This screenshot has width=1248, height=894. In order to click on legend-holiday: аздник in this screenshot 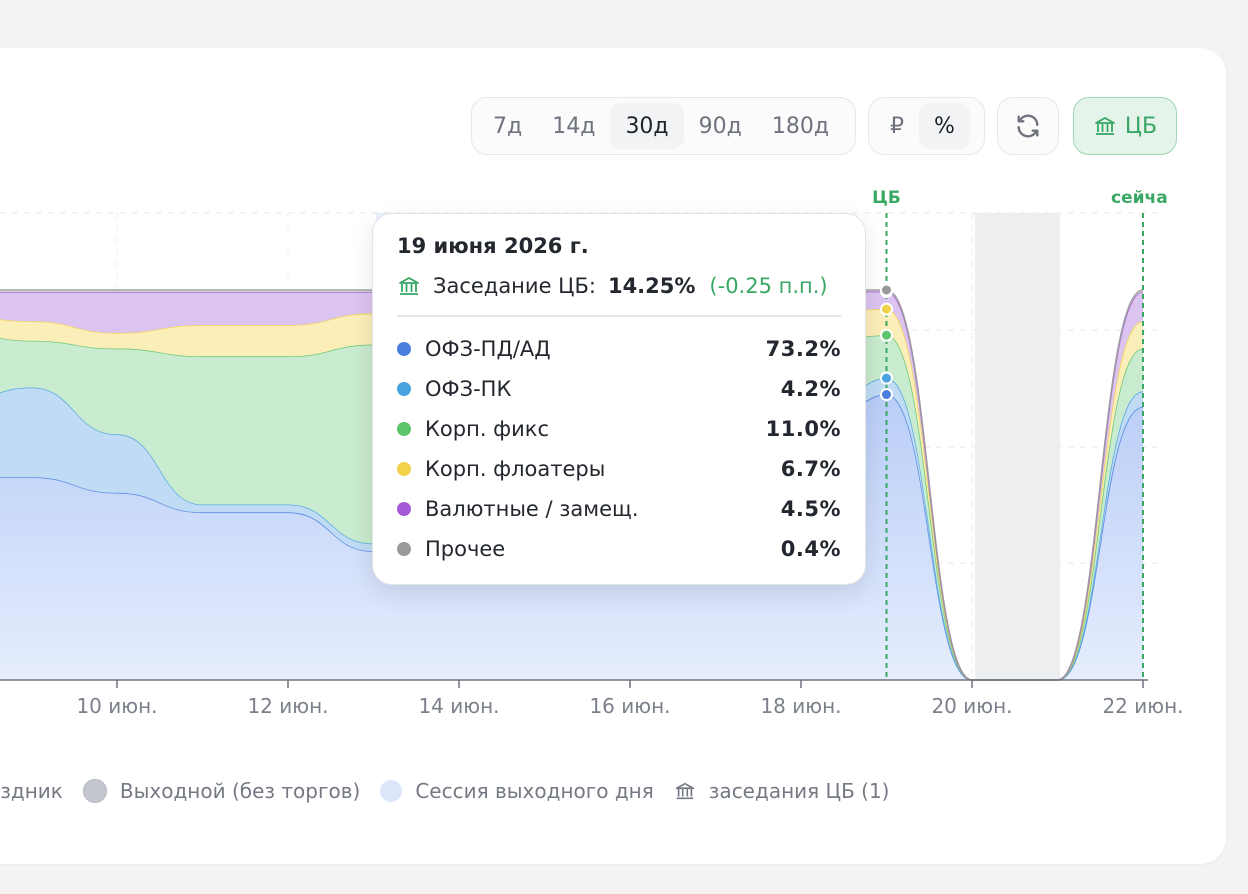, I will do `click(31, 791)`.